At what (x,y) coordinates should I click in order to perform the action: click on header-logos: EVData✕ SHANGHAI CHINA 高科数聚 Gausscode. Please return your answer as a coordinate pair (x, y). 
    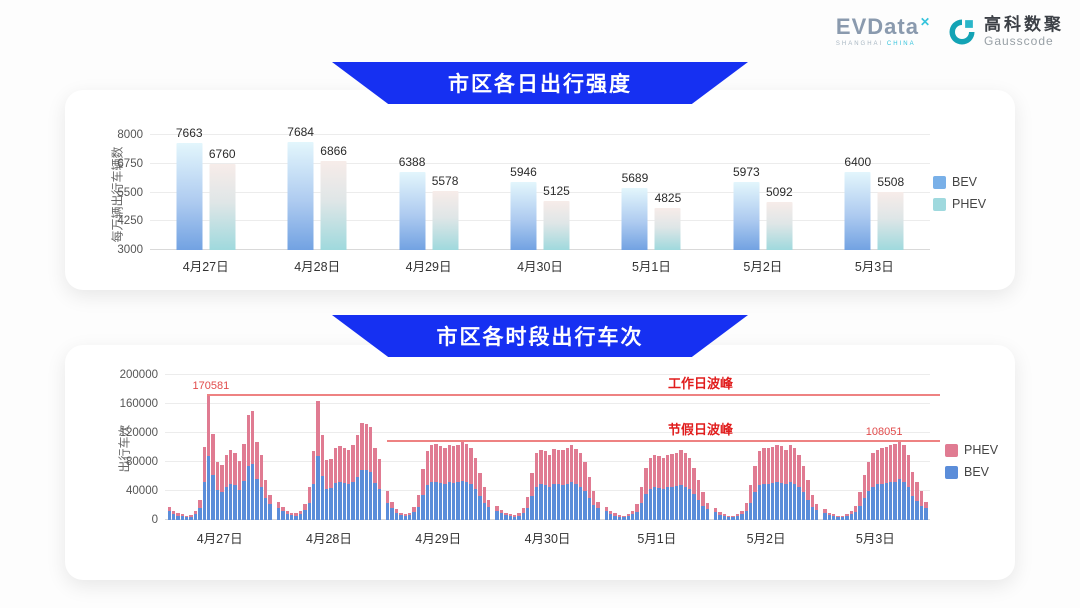
    Looking at the image, I should click on (949, 31).